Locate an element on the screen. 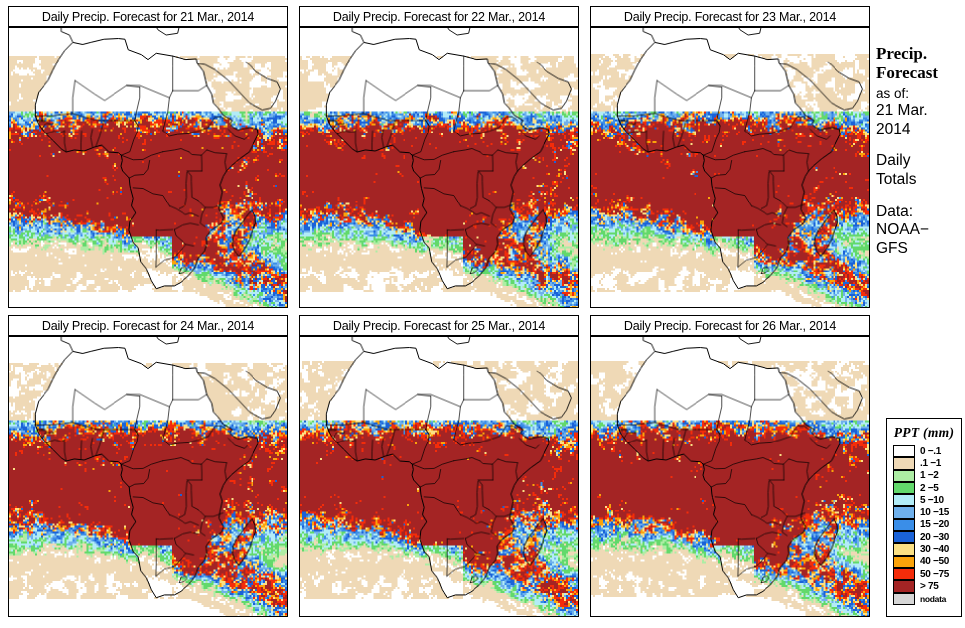 The width and height of the screenshot is (965, 628). panel-title: Daily Precip. Forecast for 23 Mar., 2014 is located at coordinates (730, 16).